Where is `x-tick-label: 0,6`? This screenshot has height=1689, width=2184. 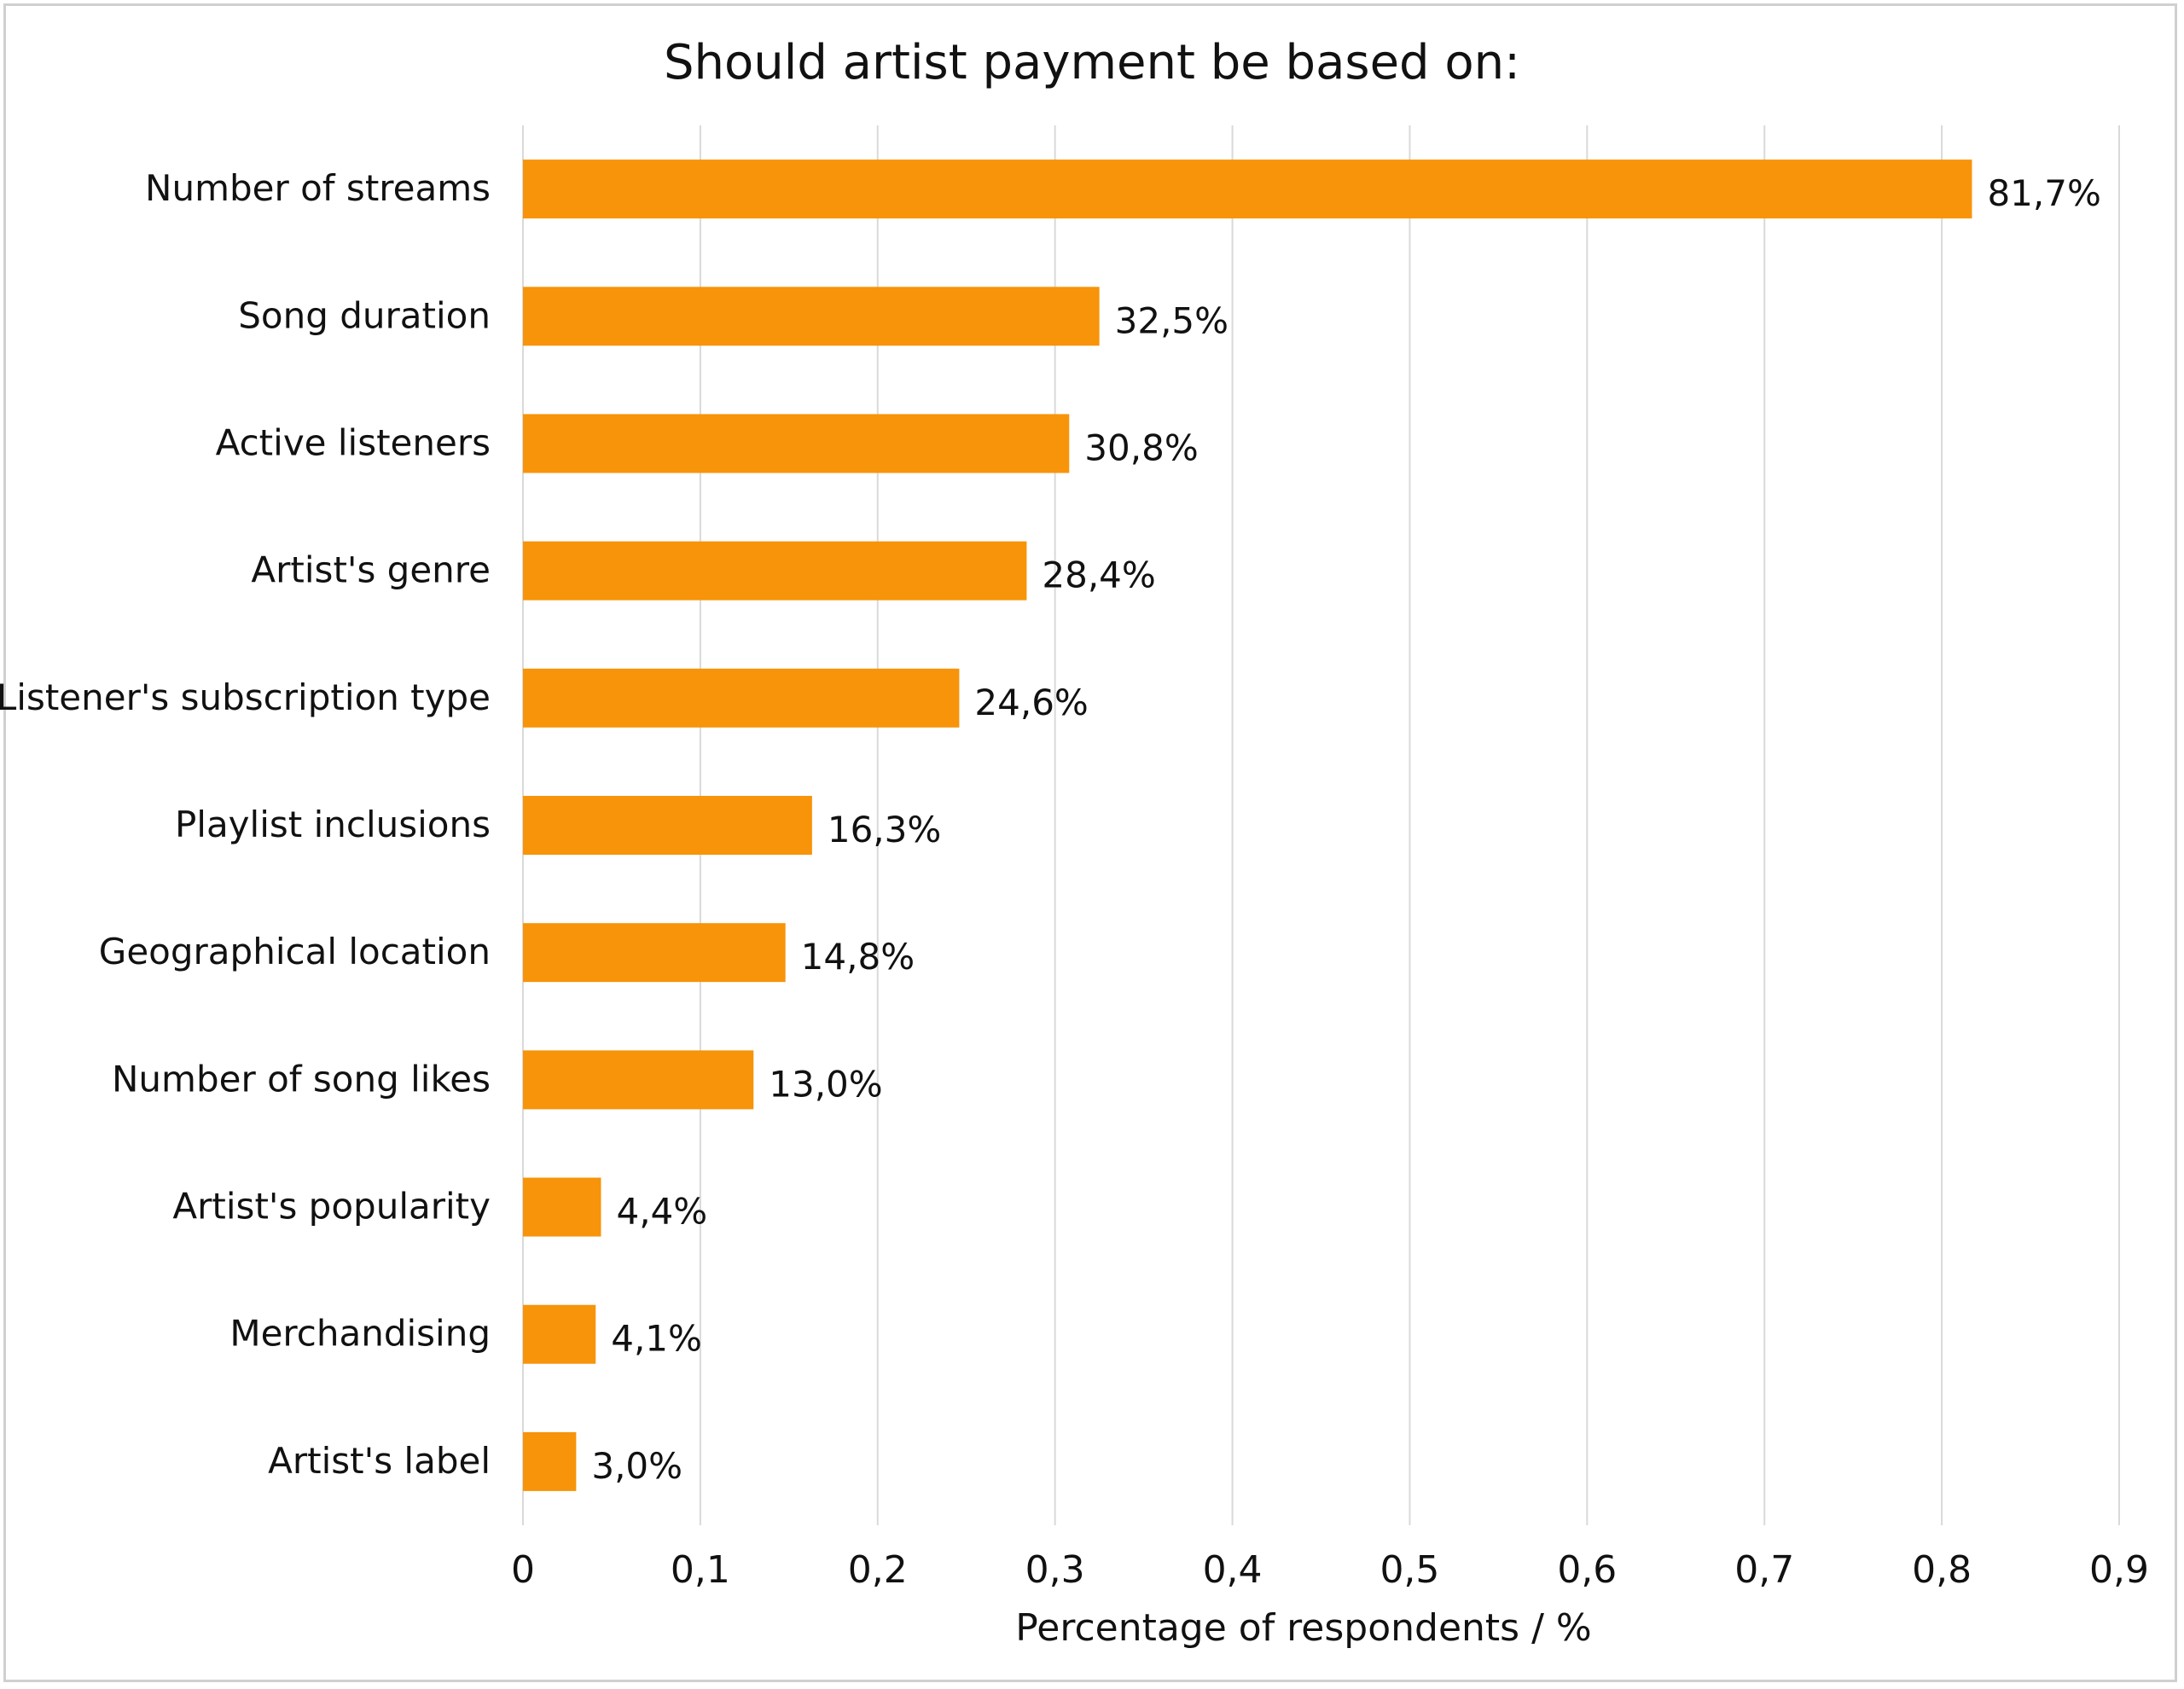 x-tick-label: 0,6 is located at coordinates (1587, 1570).